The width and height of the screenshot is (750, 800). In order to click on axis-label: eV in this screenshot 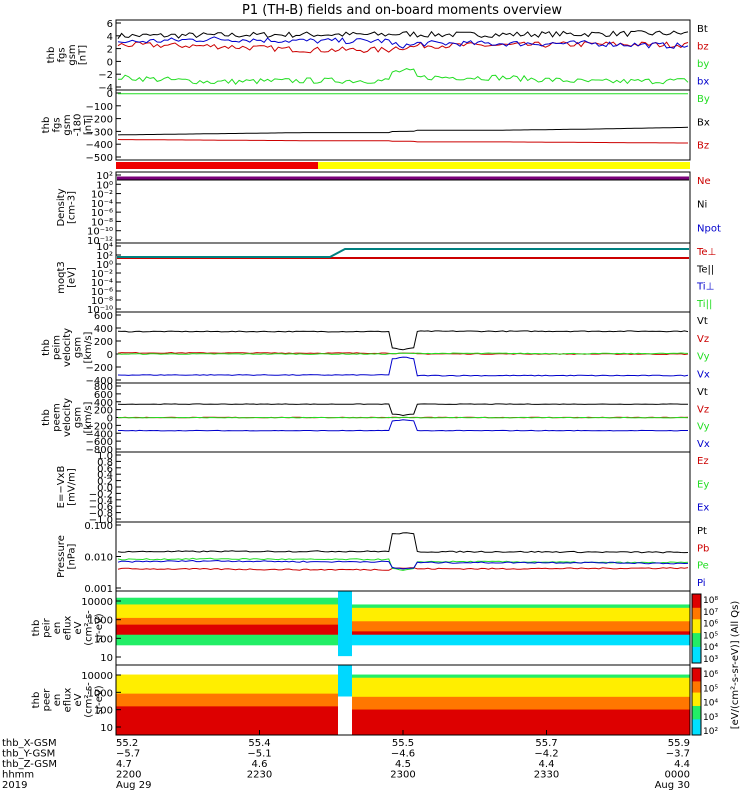, I will do `click(78, 699)`.